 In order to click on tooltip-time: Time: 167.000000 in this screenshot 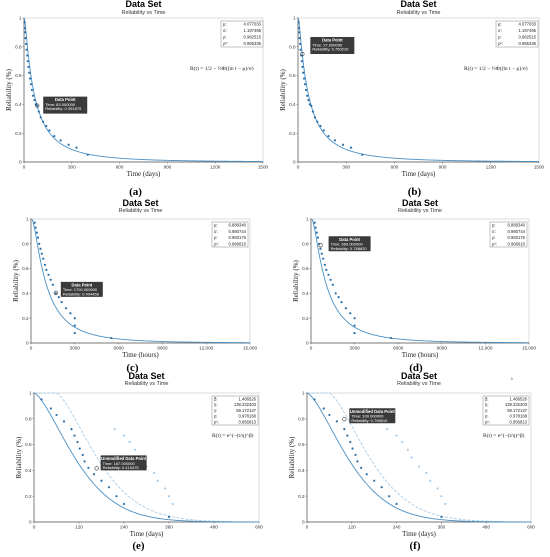, I will do `click(119, 463)`.